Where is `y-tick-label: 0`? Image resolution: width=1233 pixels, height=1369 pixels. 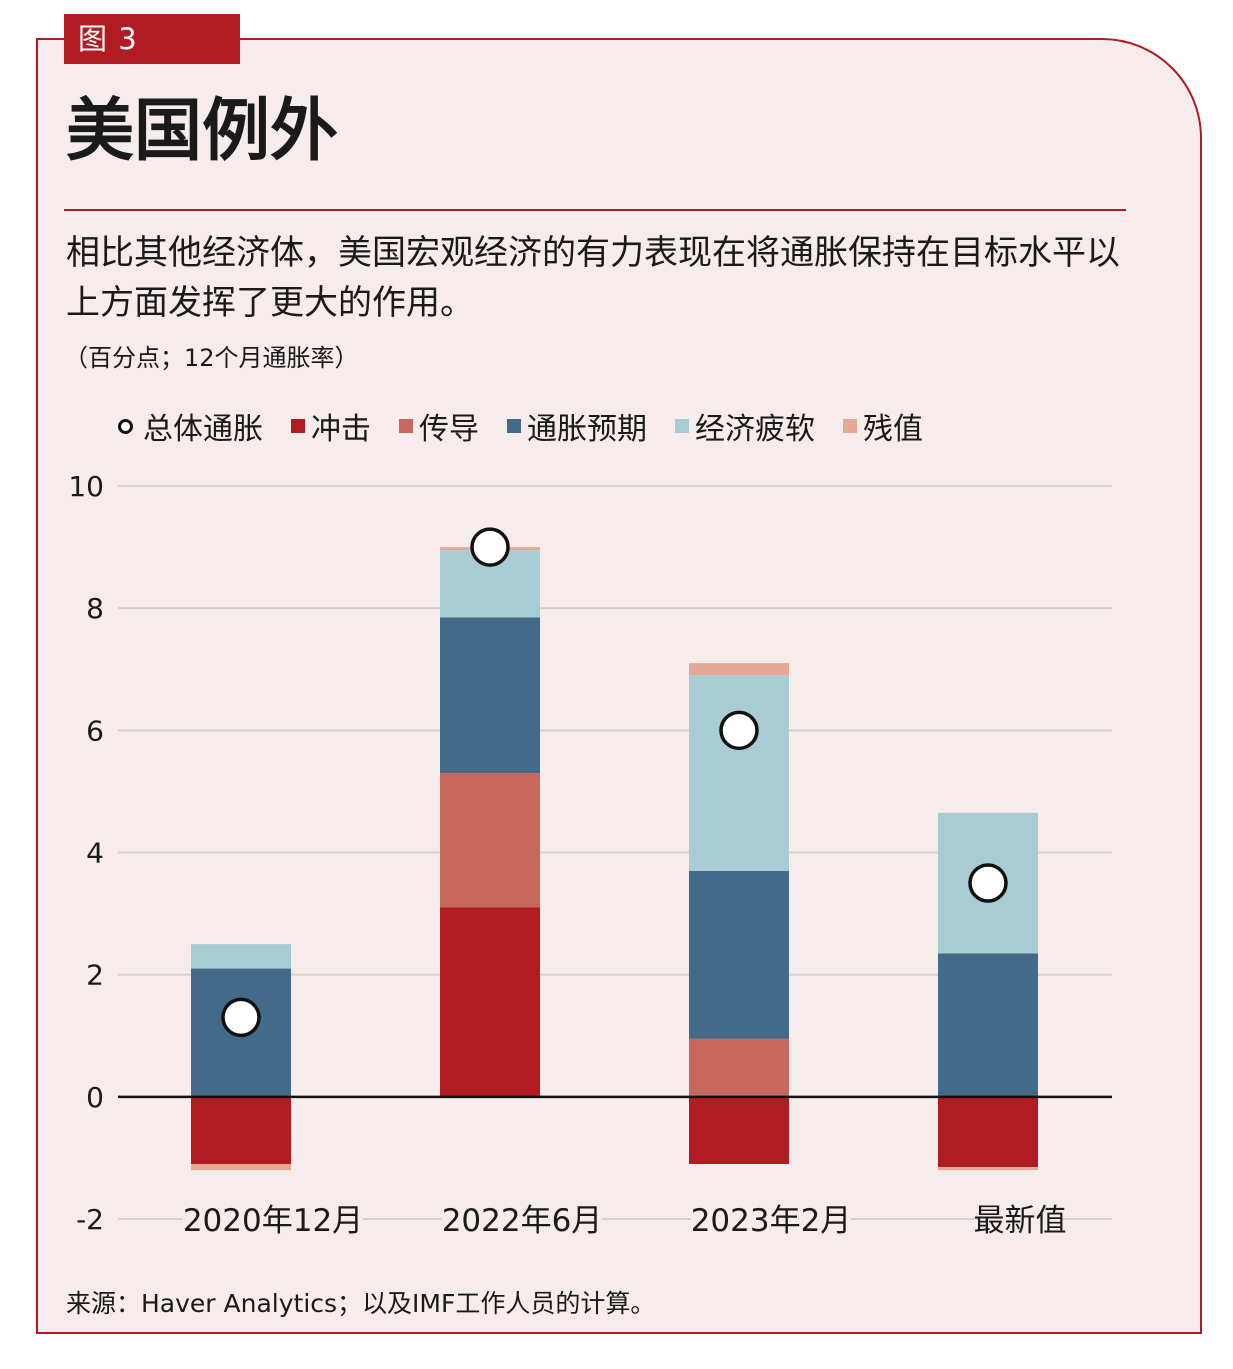
y-tick-label: 0 is located at coordinates (95, 1097).